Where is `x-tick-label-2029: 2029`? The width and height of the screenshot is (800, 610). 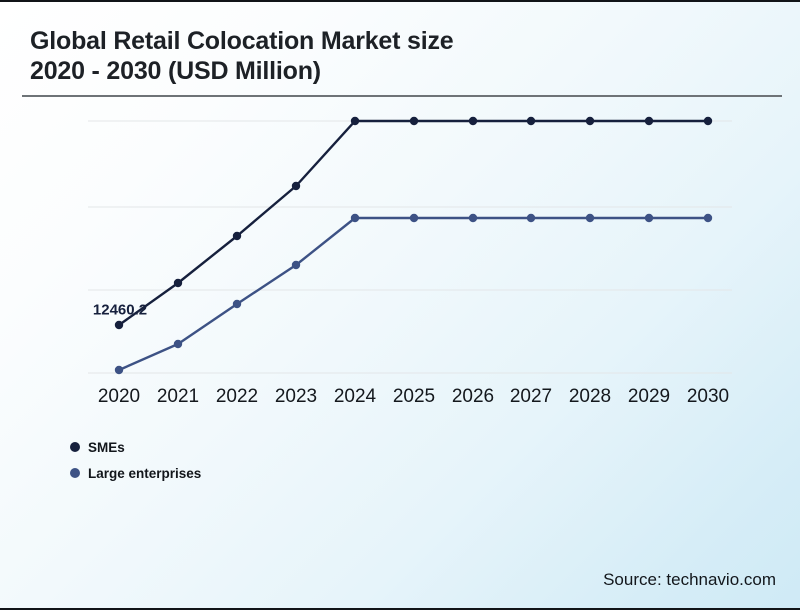 x-tick-label-2029: 2029 is located at coordinates (649, 396).